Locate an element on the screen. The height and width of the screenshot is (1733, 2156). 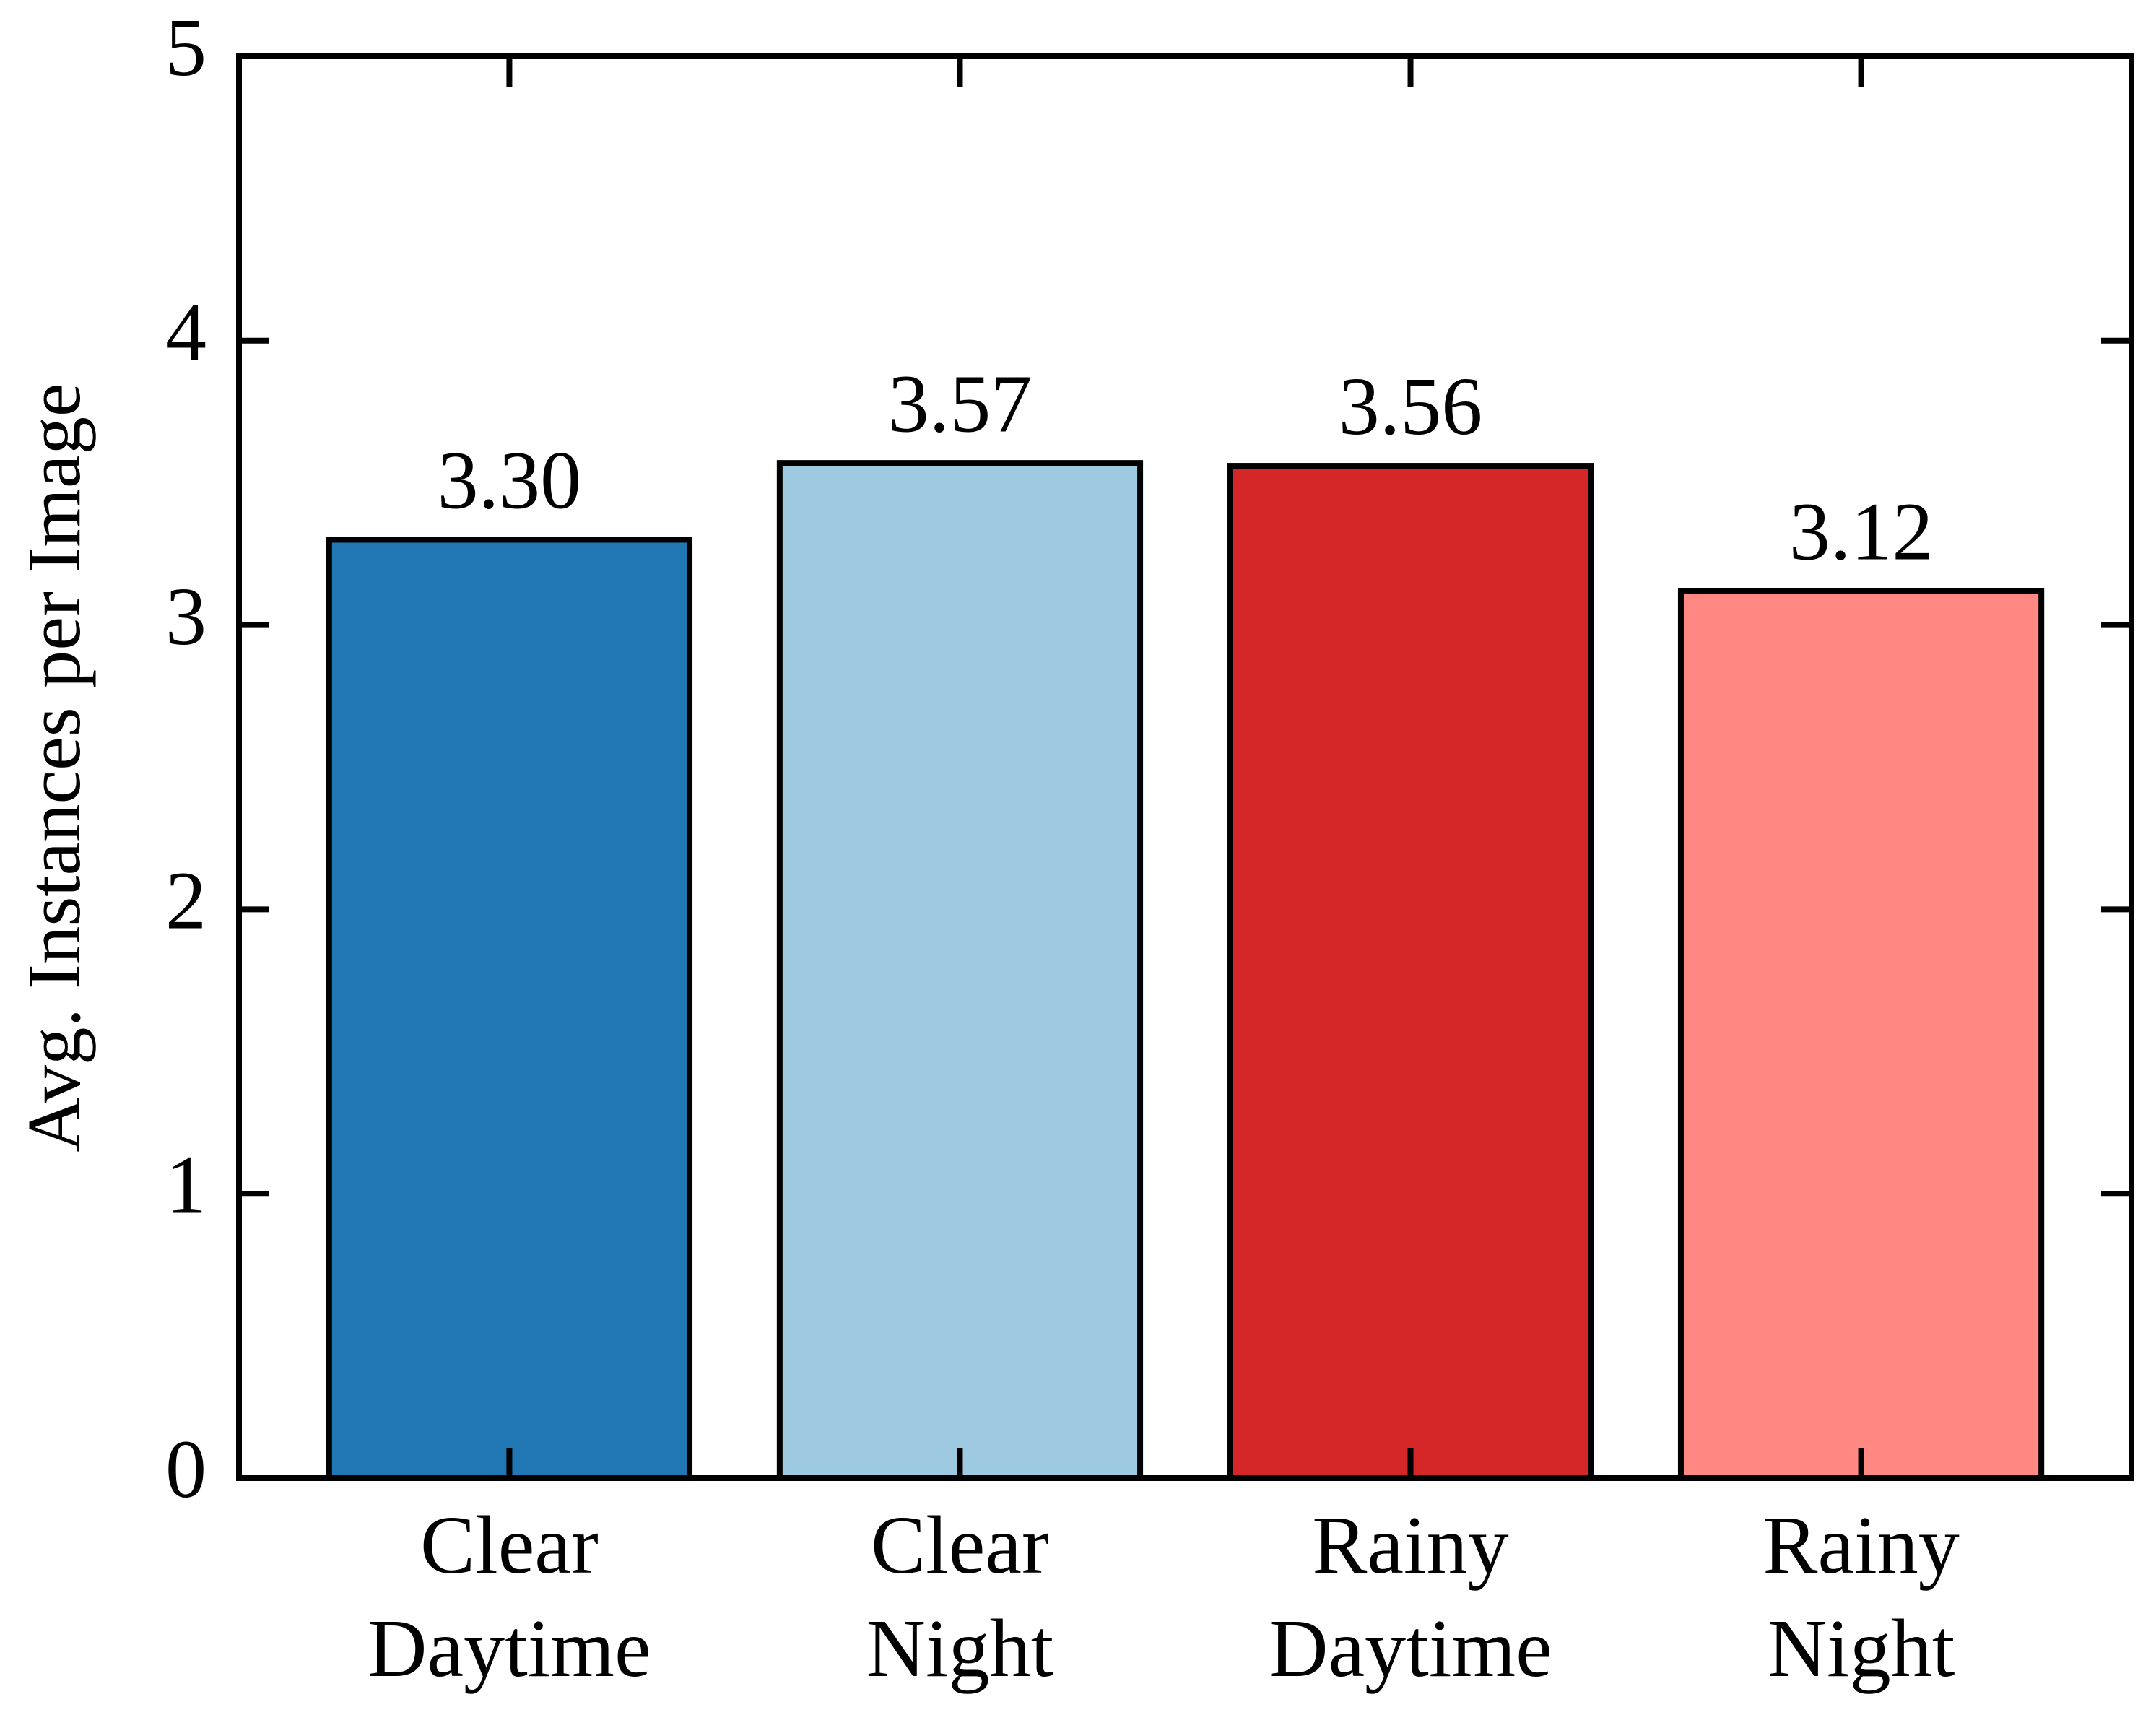
y-tick-label: 2 is located at coordinates (186, 901).